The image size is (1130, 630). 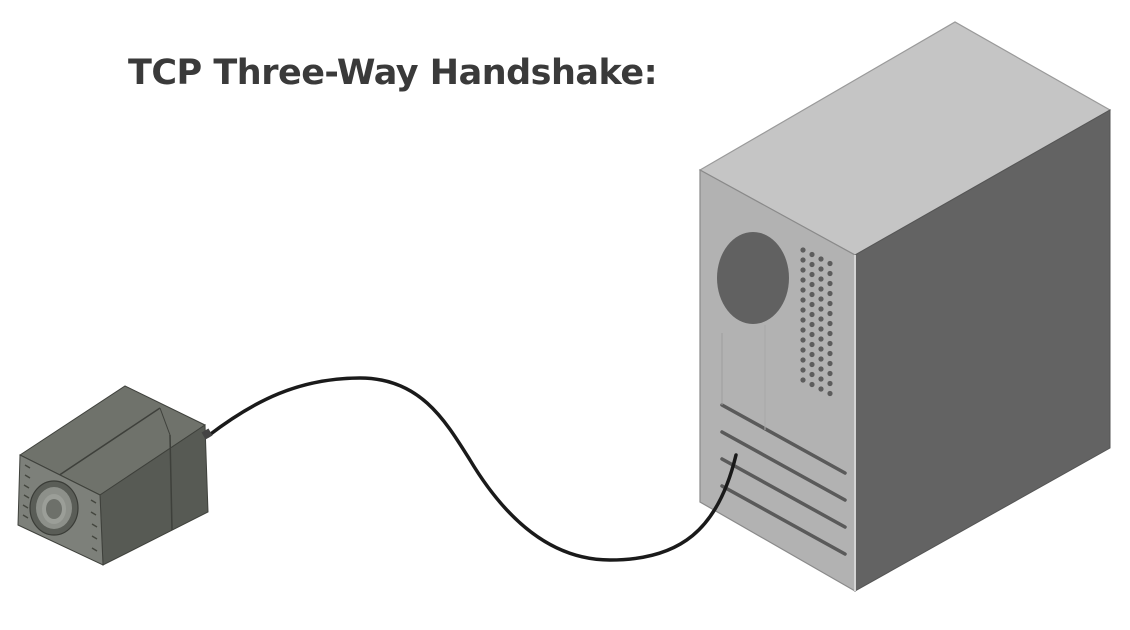 What do you see at coordinates (472, 469) in the screenshot?
I see `ethernet-cable-icon` at bounding box center [472, 469].